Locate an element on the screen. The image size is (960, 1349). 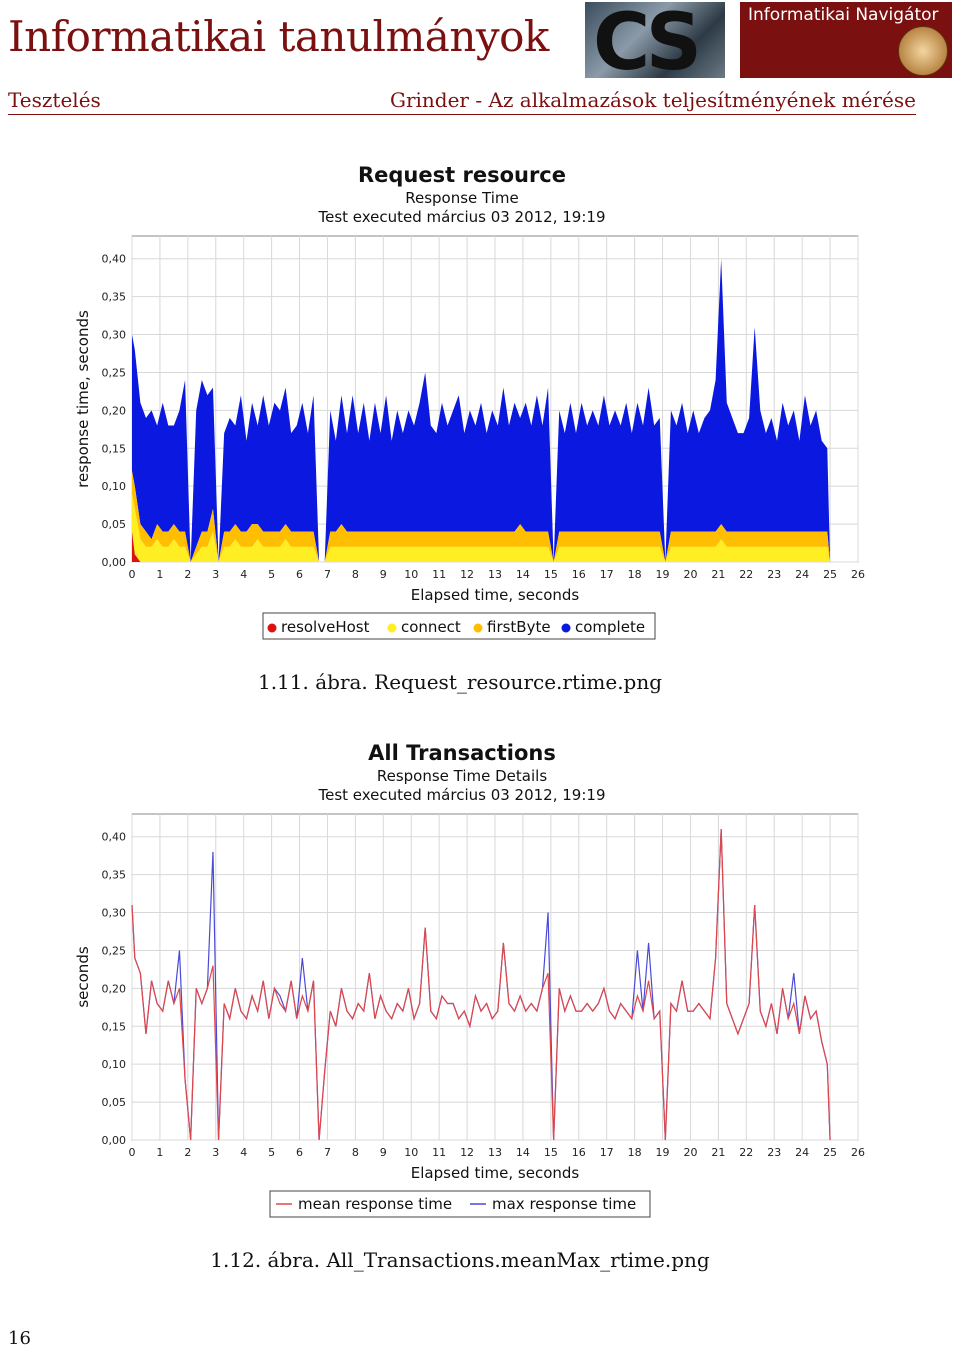
figure-caption-1: 1.11. ábra. Request_resource.rtime.png is located at coordinates (460, 682).